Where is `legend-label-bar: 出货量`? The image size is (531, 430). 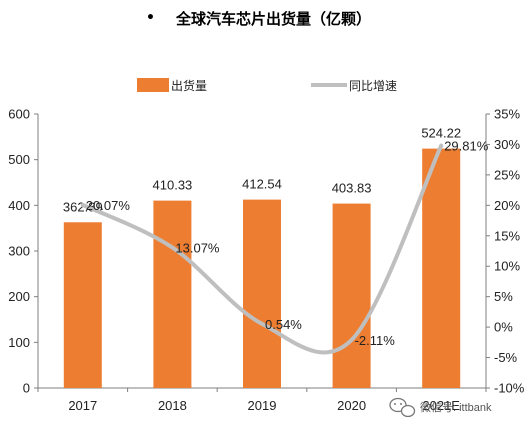 legend-label-bar: 出货量 is located at coordinates (189, 85).